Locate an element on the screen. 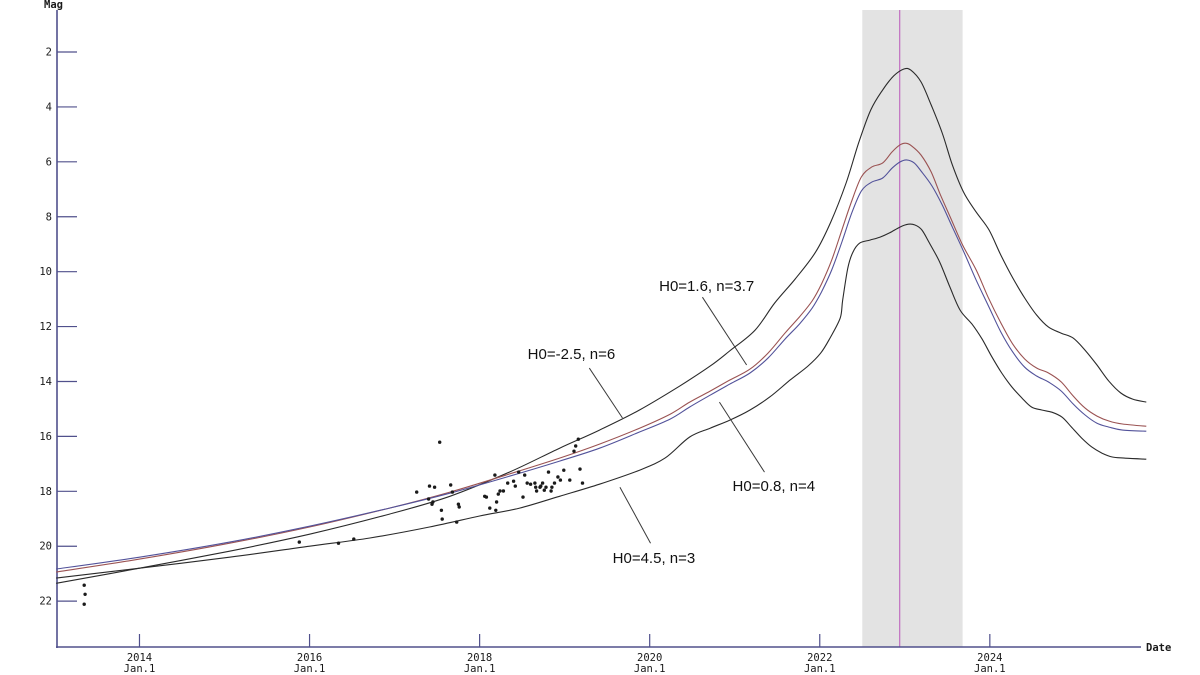 The height and width of the screenshot is (675, 1200). y-tick-label: 20 is located at coordinates (45, 547).